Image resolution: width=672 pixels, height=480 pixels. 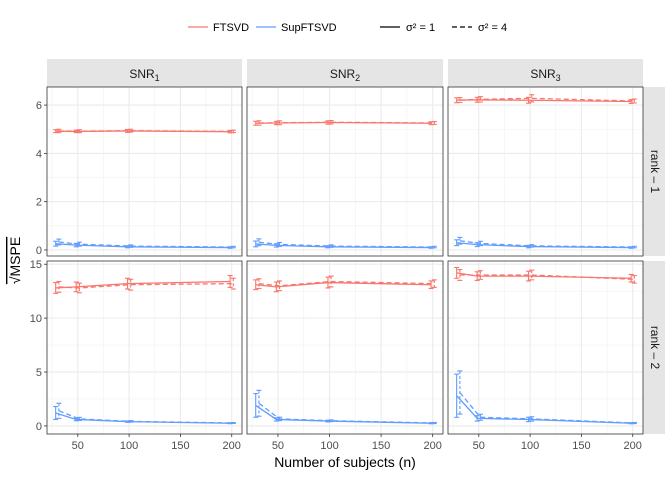 I want to click on legend-label: SupFTSVD, so click(x=309, y=28).